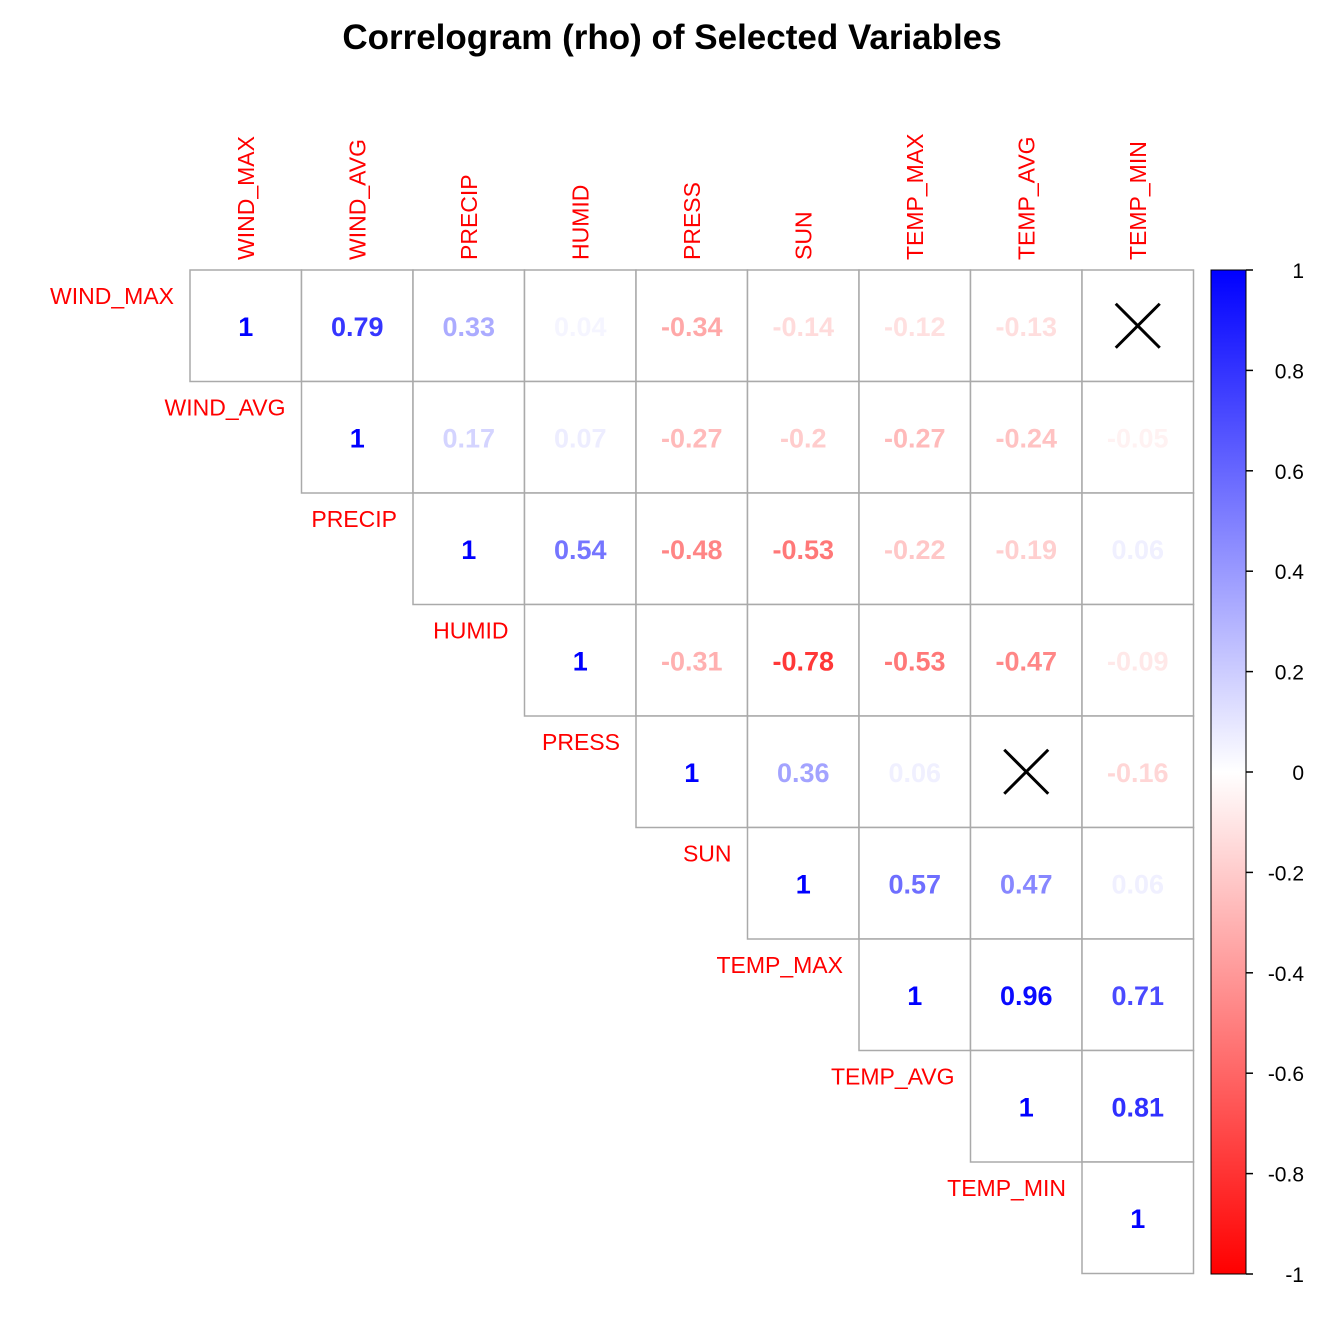 This screenshot has height=1344, width=1344. I want to click on cell-TEMP_MAX-TEMP_MIN: 0.71, so click(1138, 995).